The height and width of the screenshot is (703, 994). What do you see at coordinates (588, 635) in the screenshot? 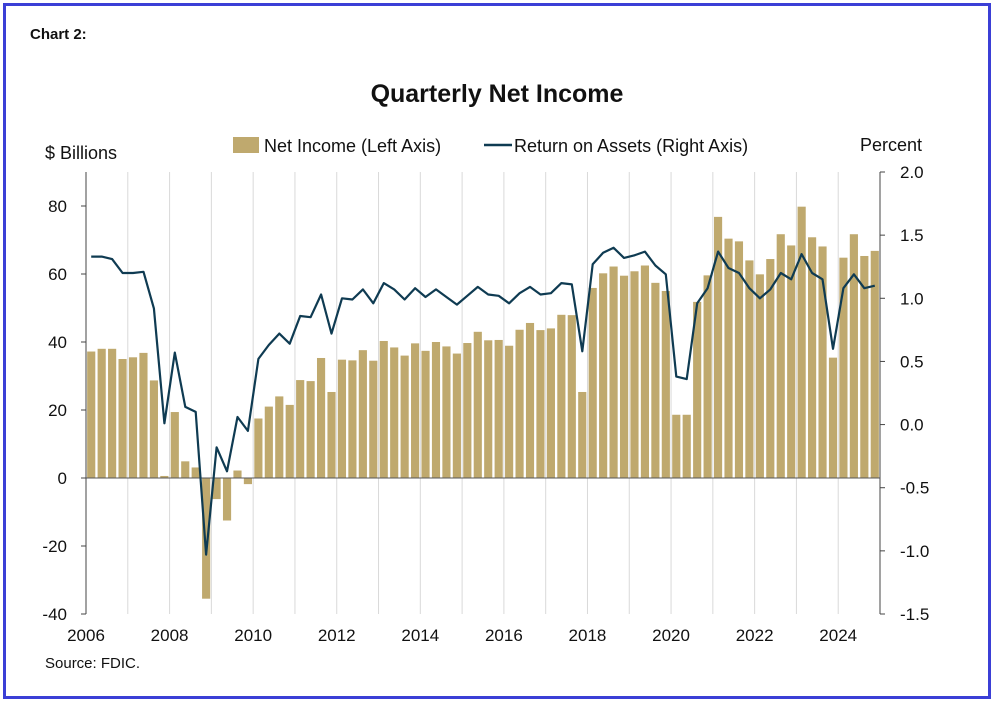
I see `x-tick-label: 2018` at bounding box center [588, 635].